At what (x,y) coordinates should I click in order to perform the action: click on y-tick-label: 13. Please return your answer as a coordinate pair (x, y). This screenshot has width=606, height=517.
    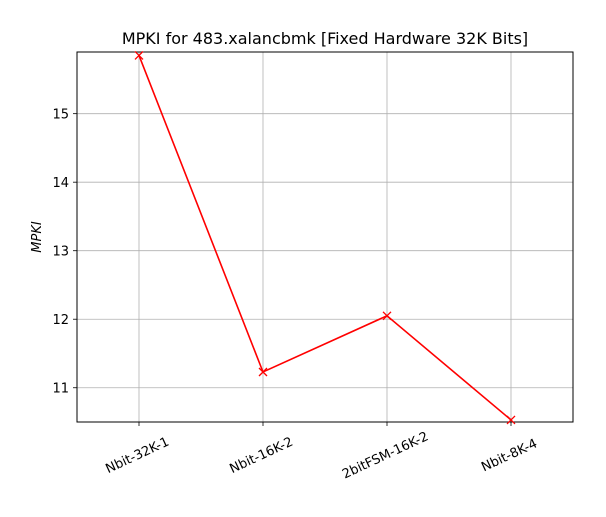
    Looking at the image, I should click on (60, 252).